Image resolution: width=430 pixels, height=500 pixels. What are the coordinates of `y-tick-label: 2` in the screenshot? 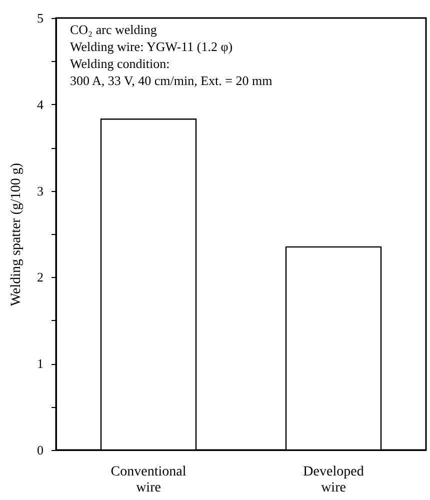 It's located at (40, 277).